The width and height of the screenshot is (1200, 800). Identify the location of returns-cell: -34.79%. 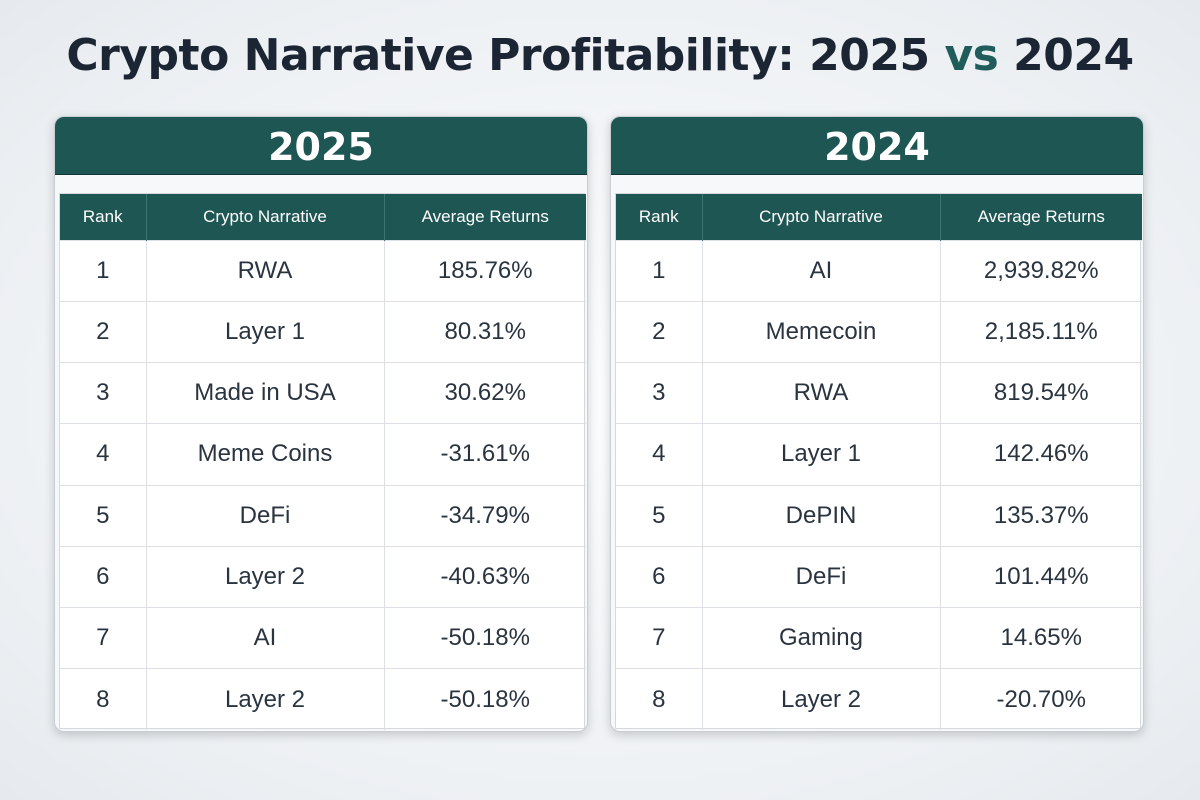
(485, 515).